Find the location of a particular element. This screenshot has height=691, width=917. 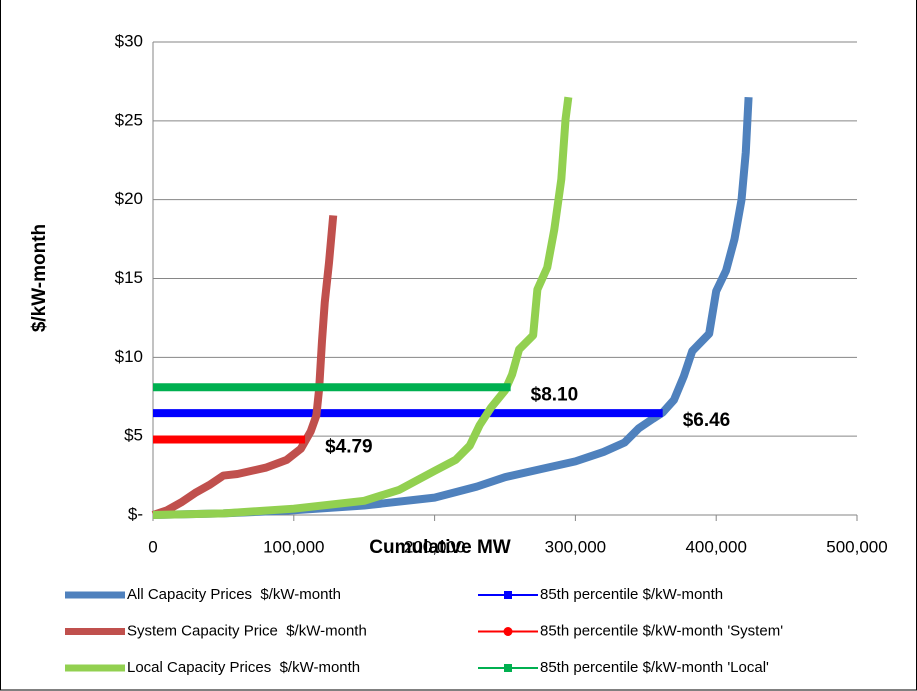

x-tick-label: 300,000 is located at coordinates (575, 546).